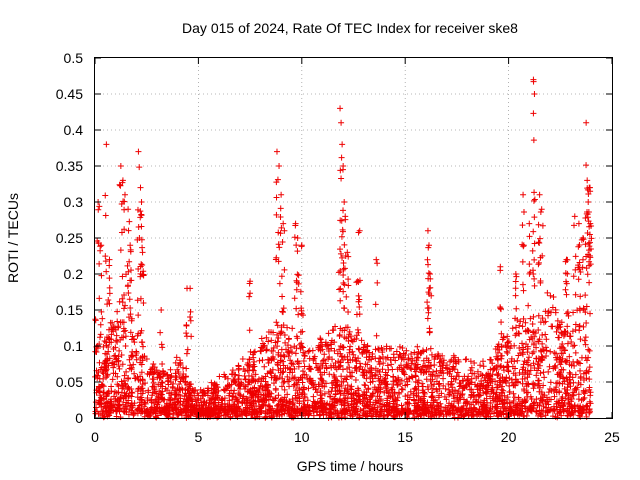 This screenshot has width=640, height=480. What do you see at coordinates (69, 94) in the screenshot?
I see `y-tick-label: 0.45` at bounding box center [69, 94].